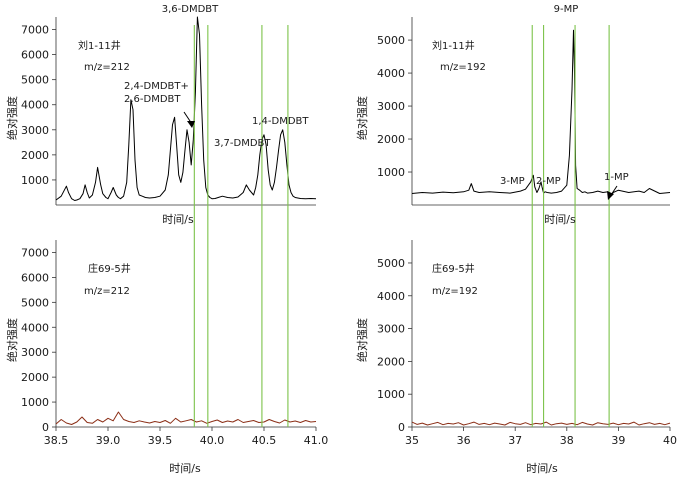 The width and height of the screenshot is (700, 495). What do you see at coordinates (541, 112) in the screenshot?
I see `top-right-series-line` at bounding box center [541, 112].